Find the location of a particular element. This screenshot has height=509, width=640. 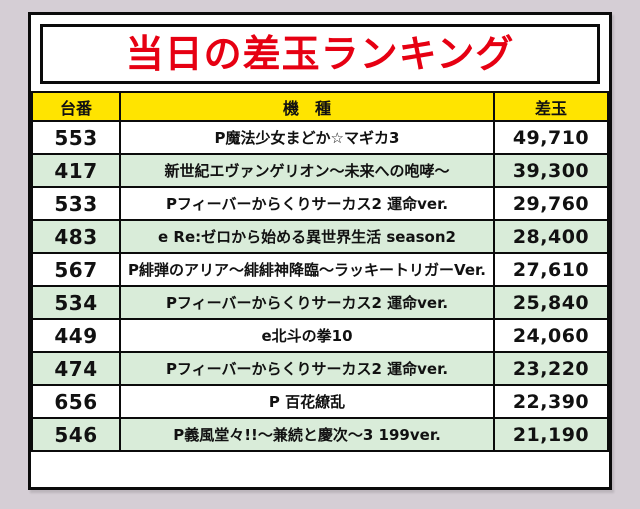

machine-number-cell: 534 is located at coordinates (76, 302).